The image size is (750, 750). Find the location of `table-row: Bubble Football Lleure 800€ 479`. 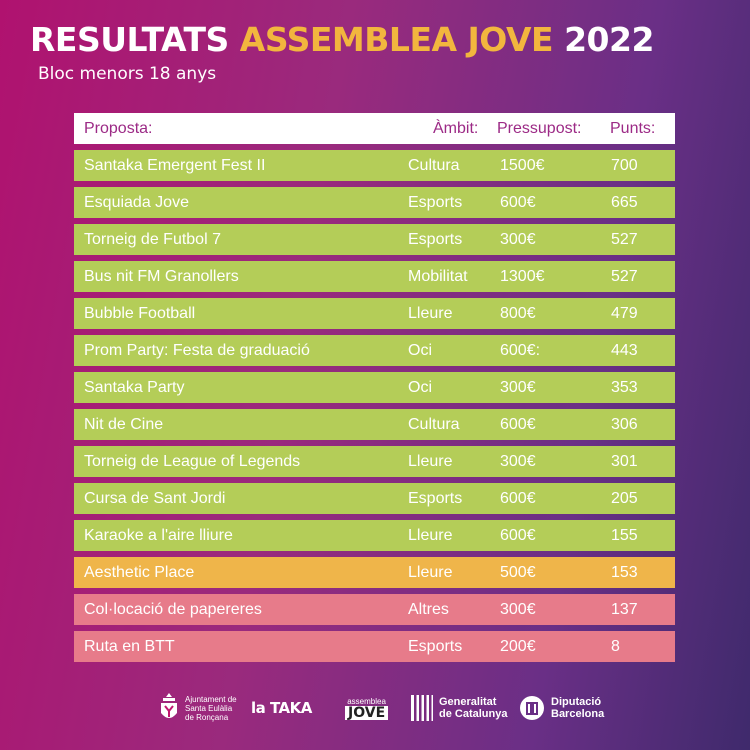

table-row: Bubble Football Lleure 800€ 479 is located at coordinates (374, 313).